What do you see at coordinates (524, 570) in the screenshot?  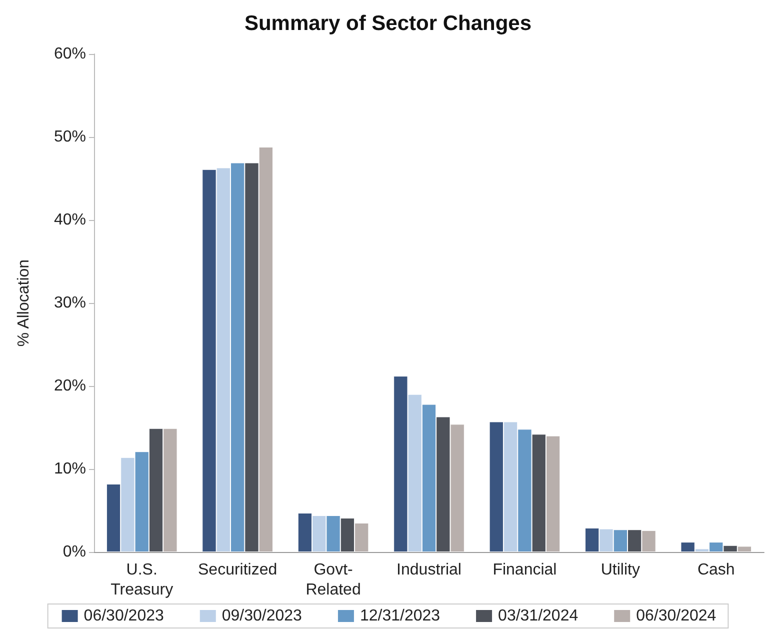 I see `x-tick-label: Financial` at bounding box center [524, 570].